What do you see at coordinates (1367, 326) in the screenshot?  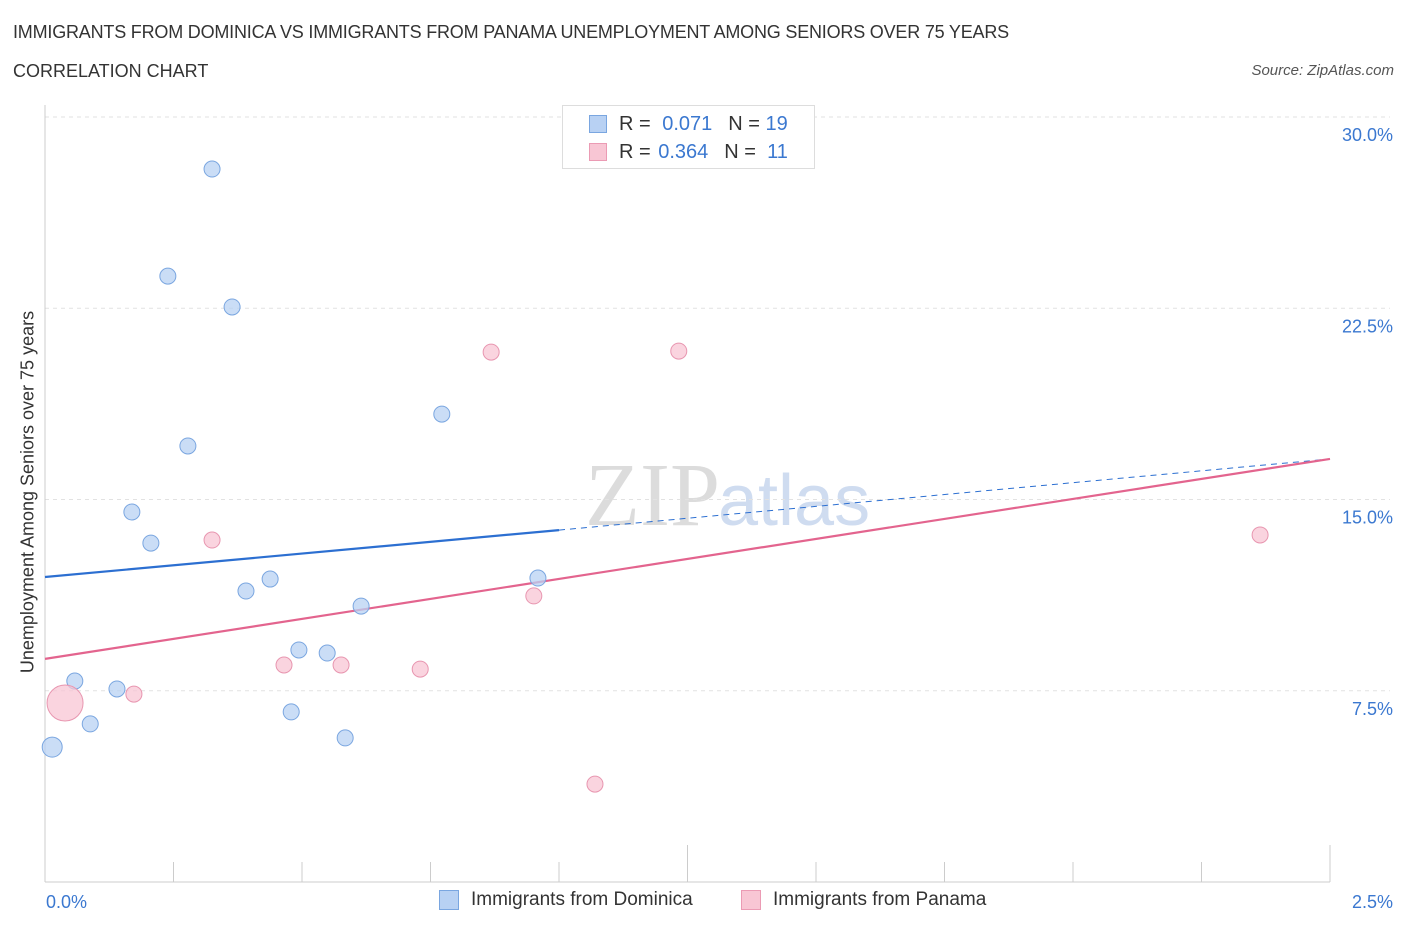 I see `y-tick-label: 22.5%` at bounding box center [1367, 326].